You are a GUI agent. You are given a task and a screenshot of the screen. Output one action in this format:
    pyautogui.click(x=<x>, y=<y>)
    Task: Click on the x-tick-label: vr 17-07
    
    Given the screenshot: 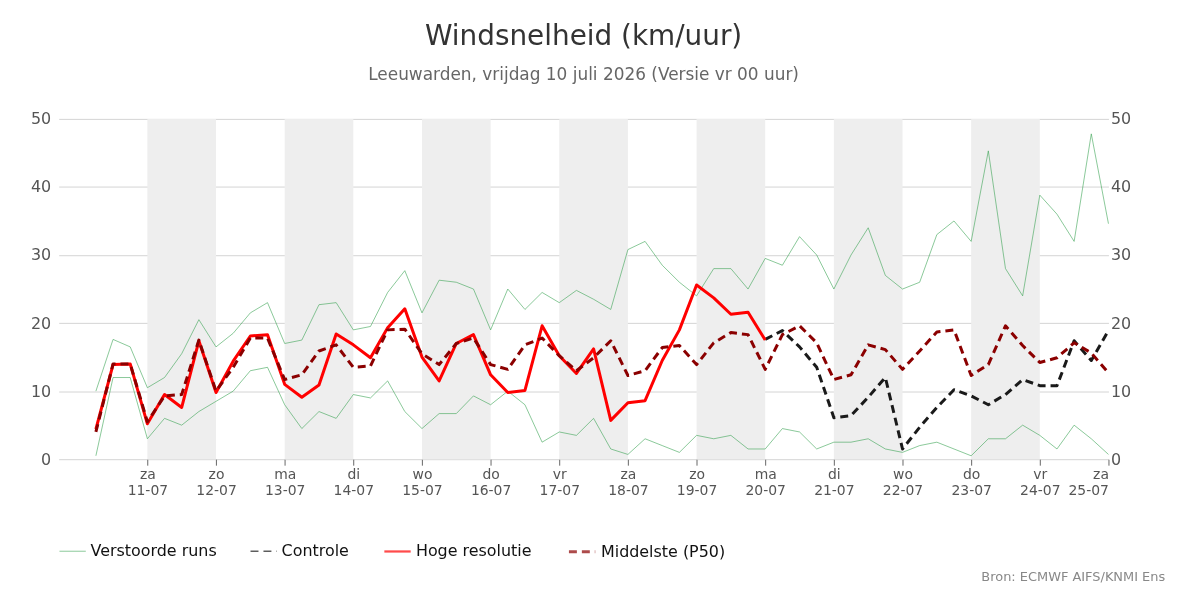 What is the action you would take?
    pyautogui.click(x=559, y=481)
    